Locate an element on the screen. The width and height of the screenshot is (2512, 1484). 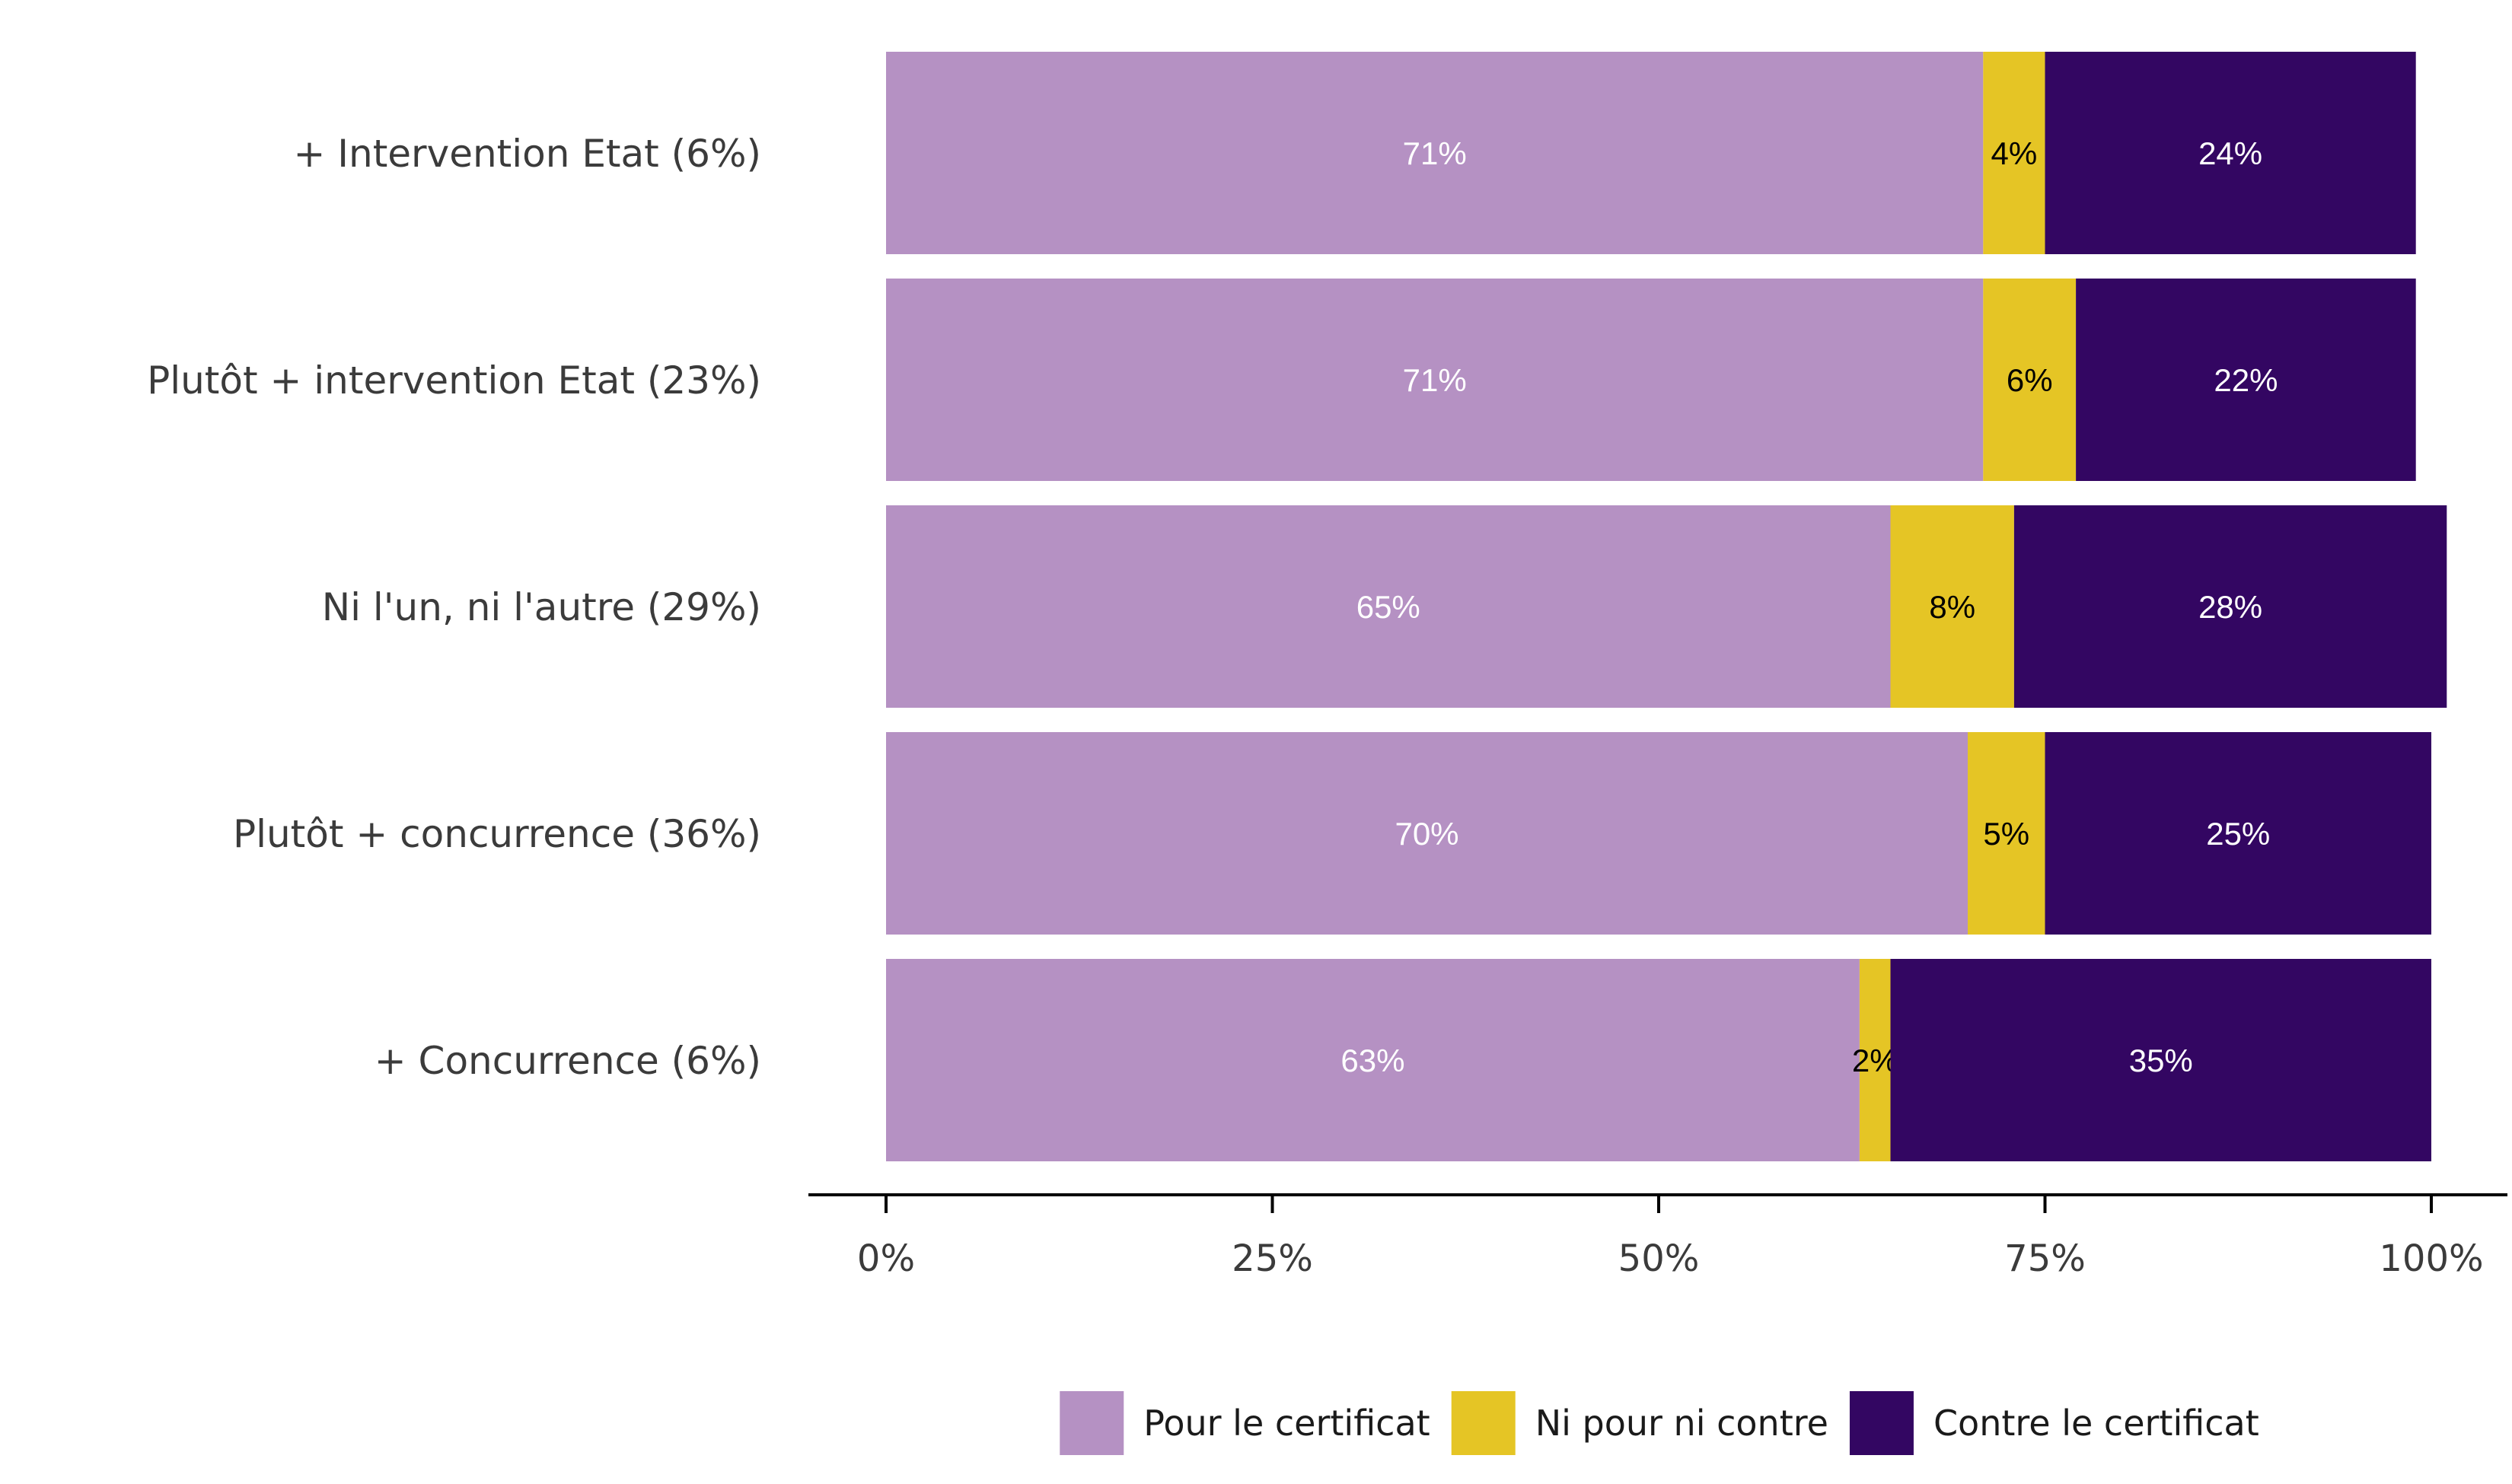
legend-item-ni-pour-ni-contre: Ni pour ni contre is located at coordinates (1639, 1423).